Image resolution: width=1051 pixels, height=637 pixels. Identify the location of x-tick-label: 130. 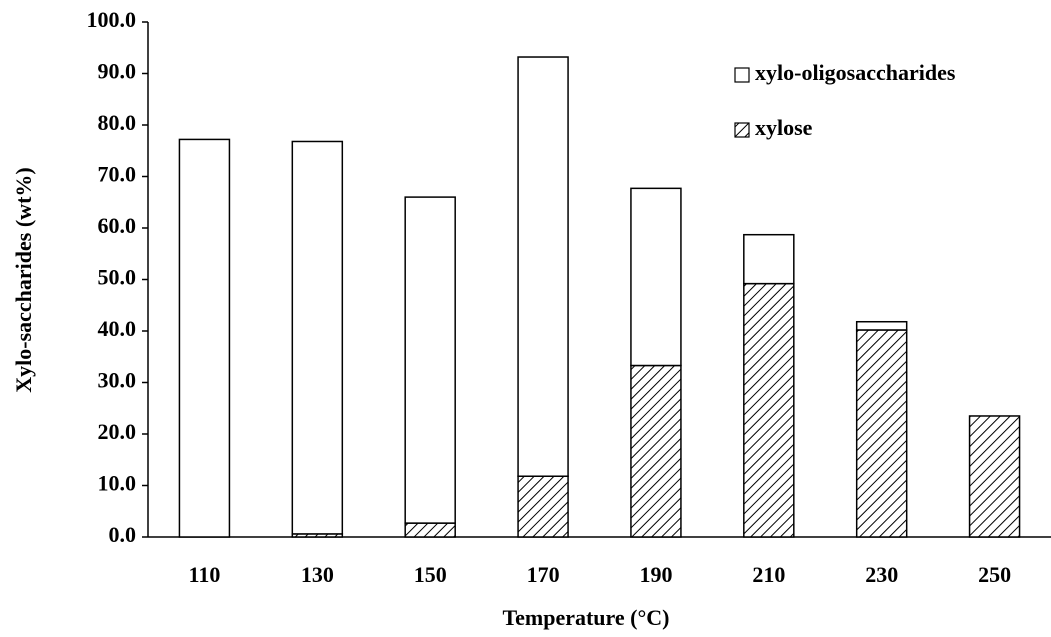
(317, 574).